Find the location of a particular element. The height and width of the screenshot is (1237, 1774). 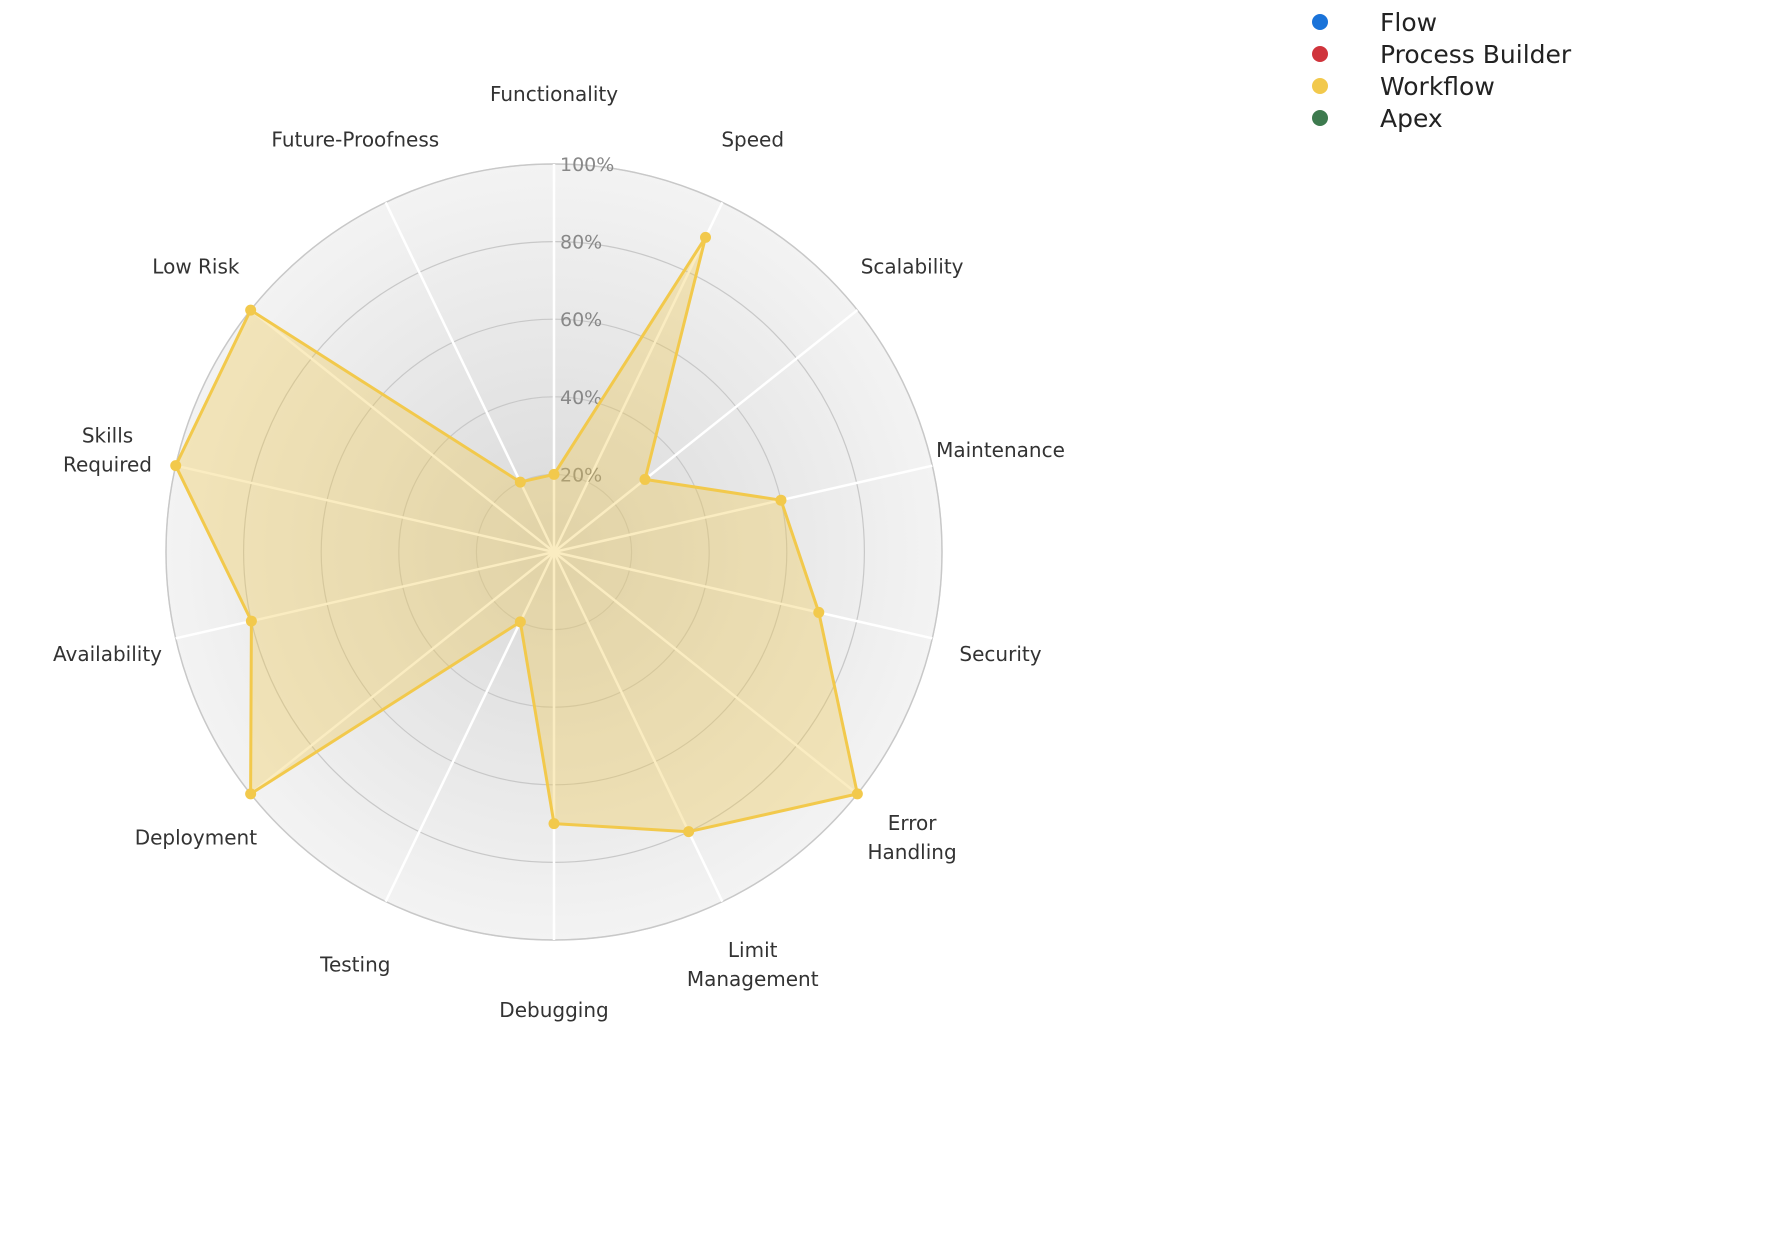

legend-item-process-builder: Process Builder is located at coordinates (1435, 54).